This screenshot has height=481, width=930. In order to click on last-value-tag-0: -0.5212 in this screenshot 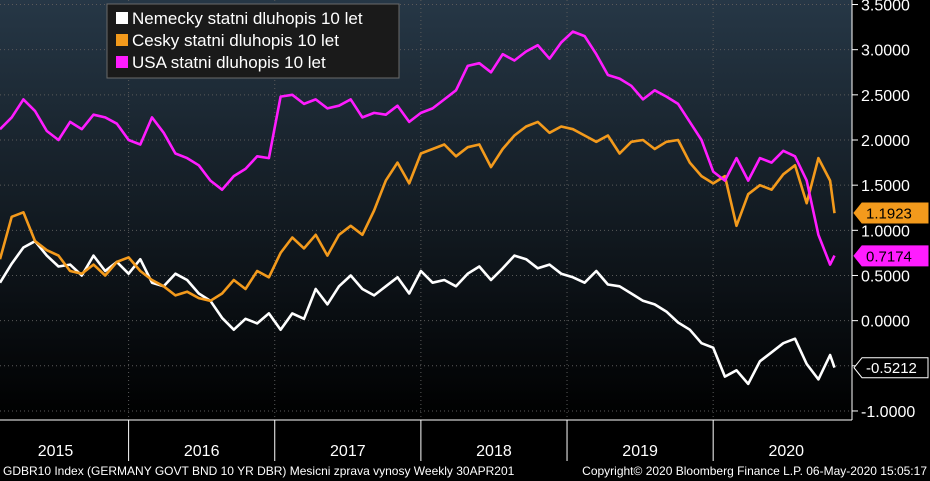, I will do `click(891, 368)`.